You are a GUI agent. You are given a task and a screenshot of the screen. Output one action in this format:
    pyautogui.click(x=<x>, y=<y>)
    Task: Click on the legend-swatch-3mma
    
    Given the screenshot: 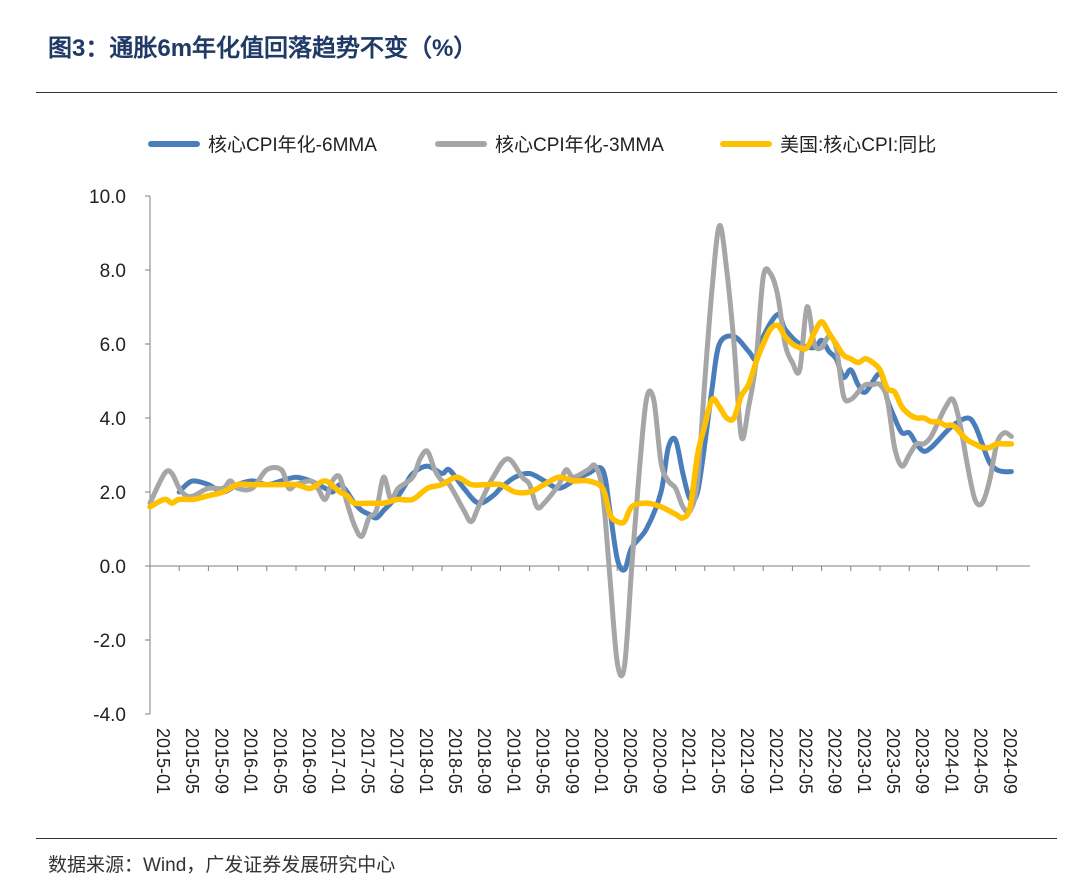 What is the action you would take?
    pyautogui.click(x=461, y=143)
    